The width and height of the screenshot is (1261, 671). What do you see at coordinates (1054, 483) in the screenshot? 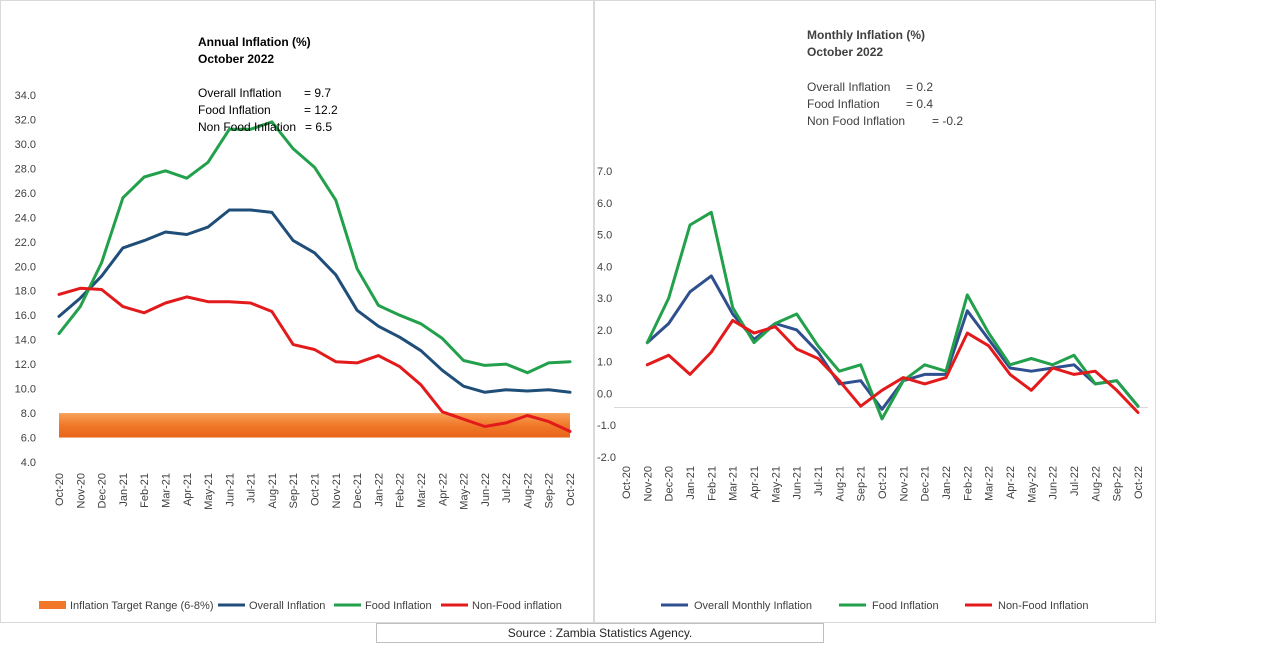
I see `monthly-x-tick-label: Jun-22` at bounding box center [1054, 483].